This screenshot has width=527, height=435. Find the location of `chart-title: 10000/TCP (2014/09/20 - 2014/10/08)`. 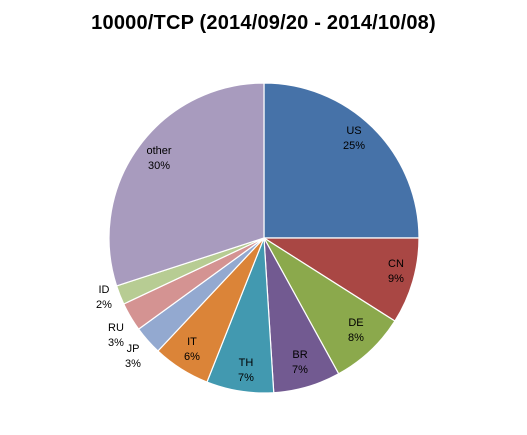

chart-title: 10000/TCP (2014/09/20 - 2014/10/08) is located at coordinates (263, 23).